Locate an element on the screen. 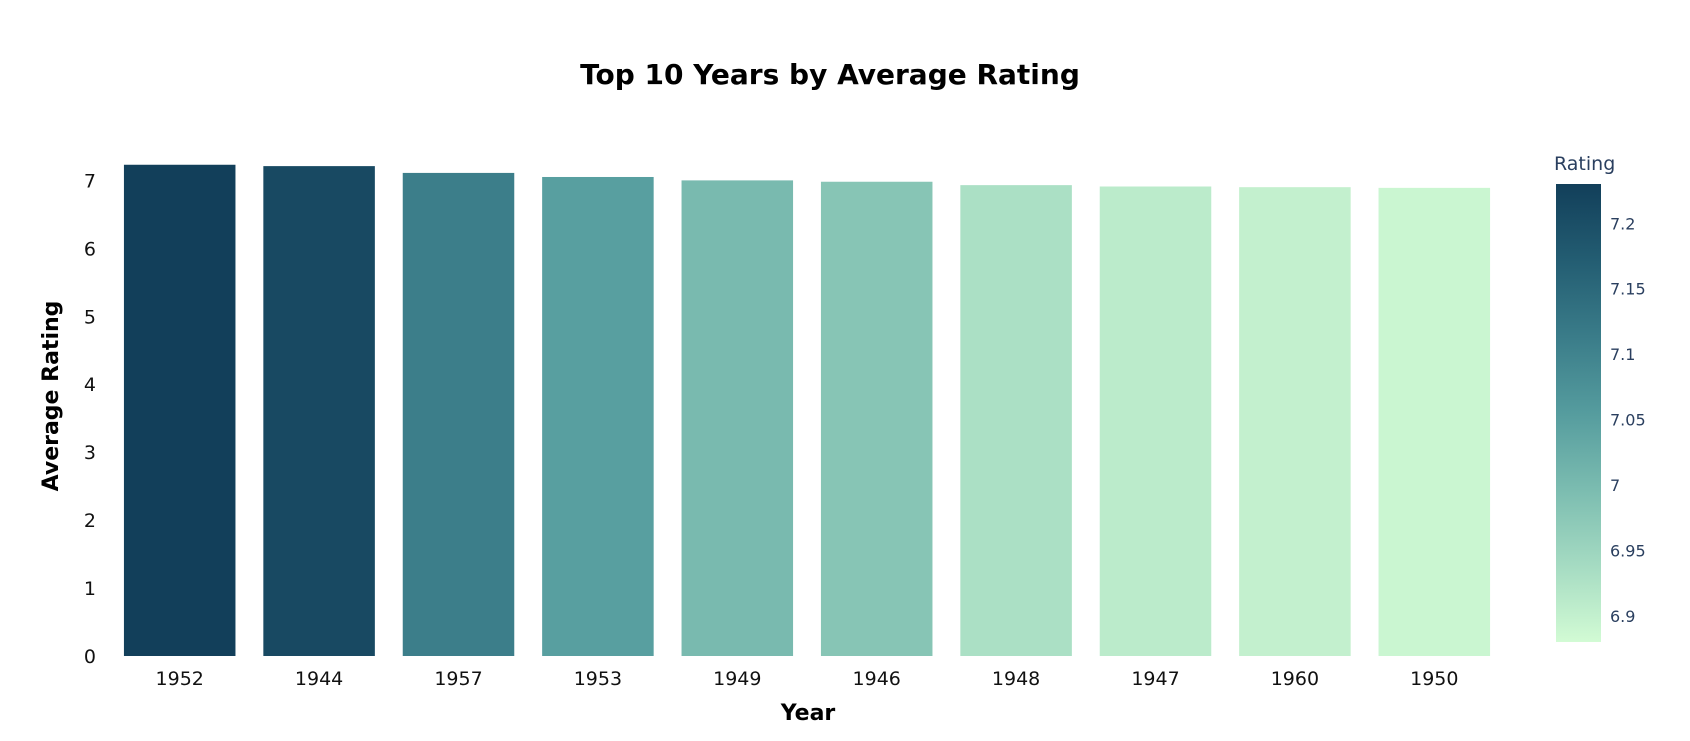  bar-1952 is located at coordinates (179, 410).